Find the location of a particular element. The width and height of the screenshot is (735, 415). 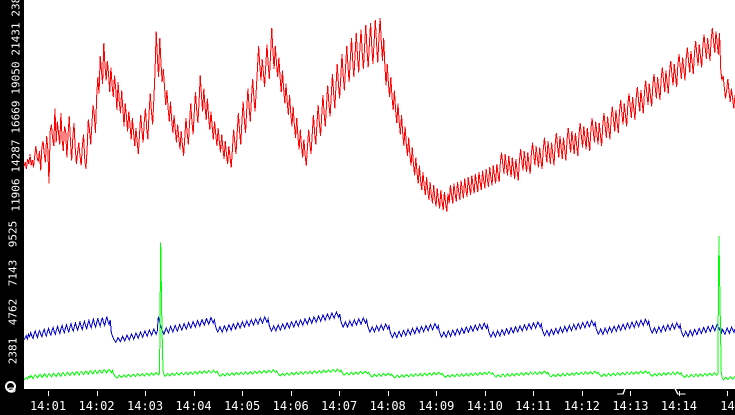

x-axis-gutter is located at coordinates (367, 402).